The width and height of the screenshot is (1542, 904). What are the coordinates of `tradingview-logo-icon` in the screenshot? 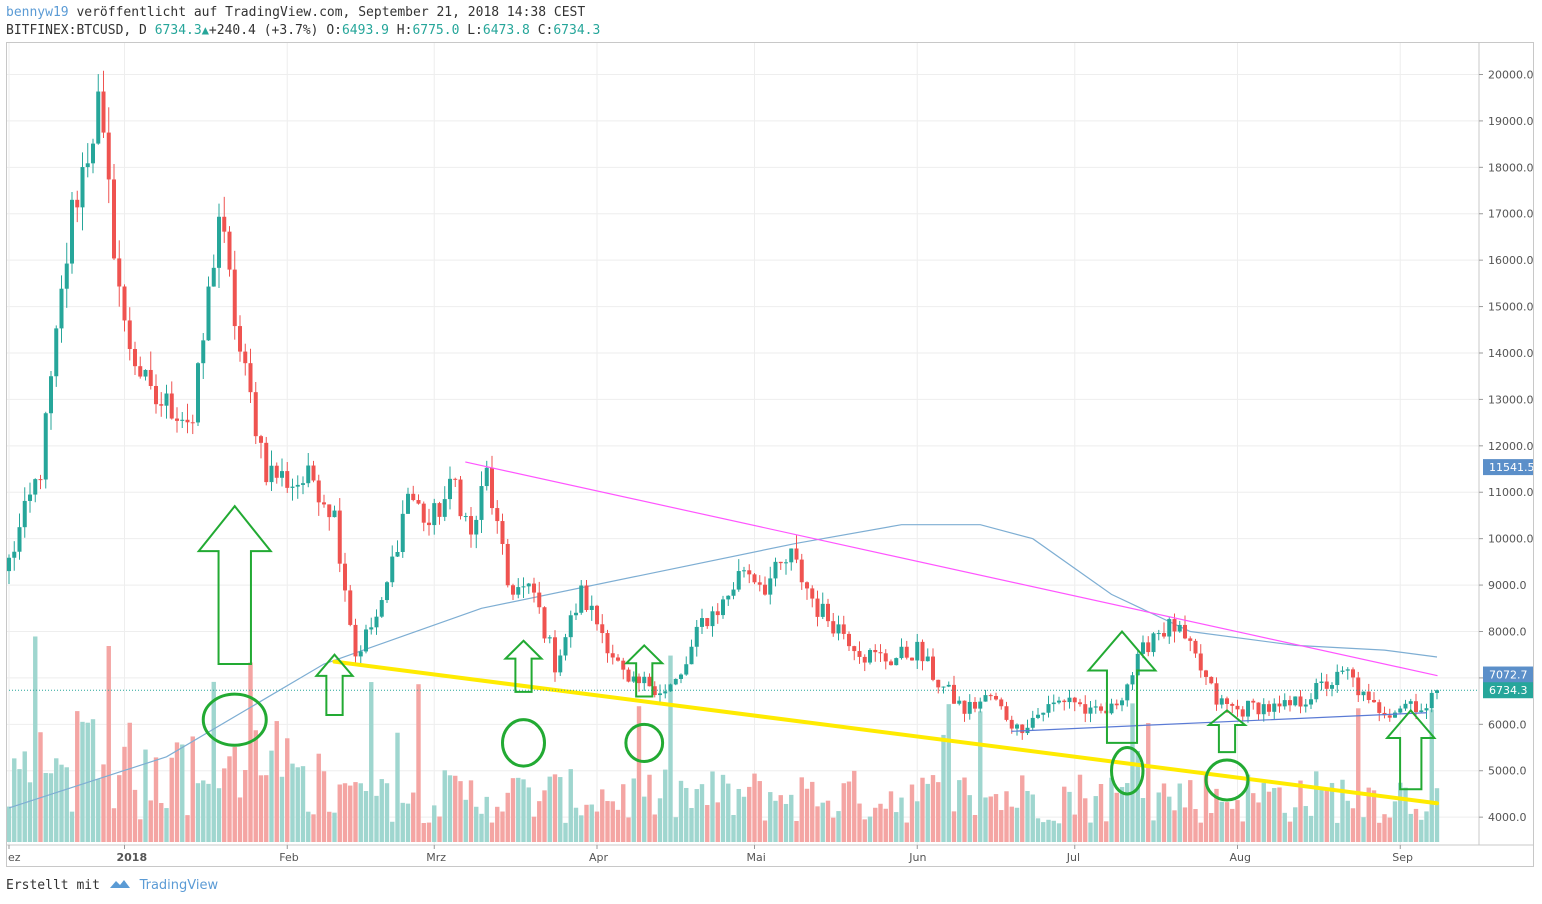 It's located at (120, 885).